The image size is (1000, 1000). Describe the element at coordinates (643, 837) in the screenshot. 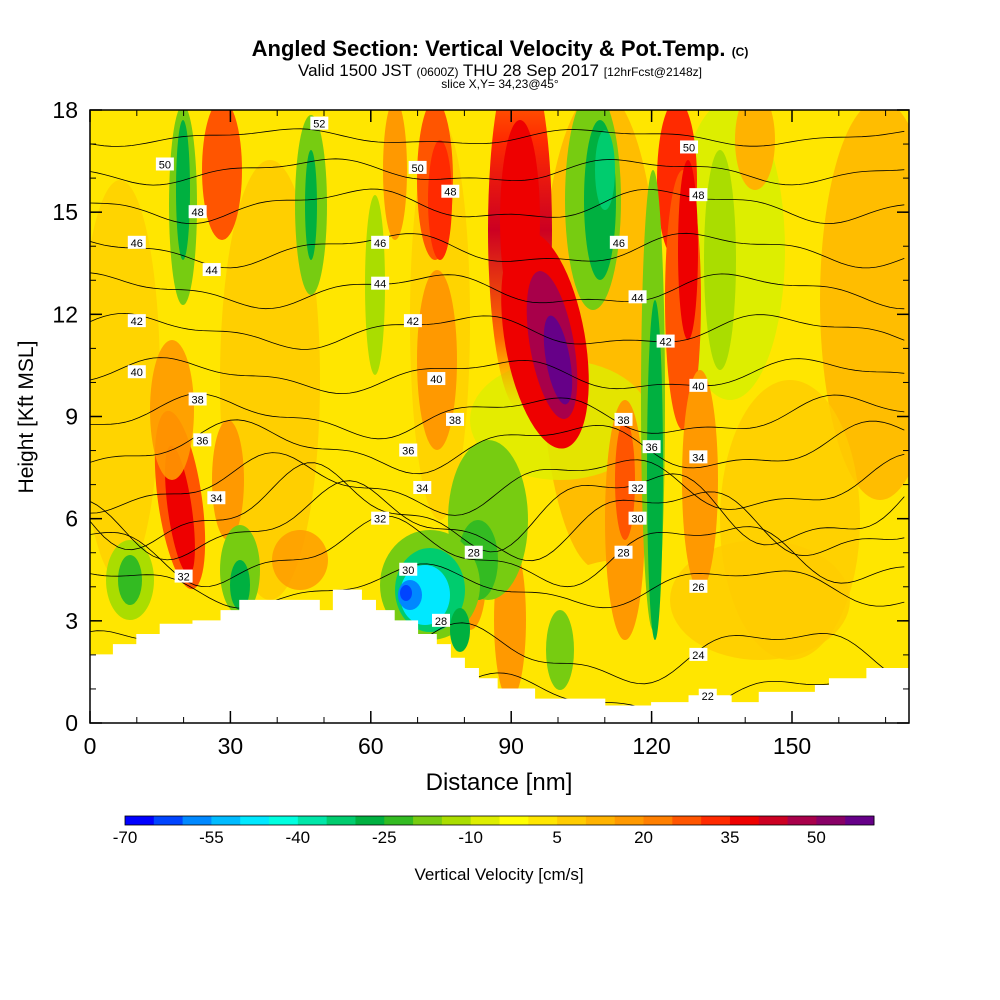

I see `colorbar-tick-label: 20` at that location.